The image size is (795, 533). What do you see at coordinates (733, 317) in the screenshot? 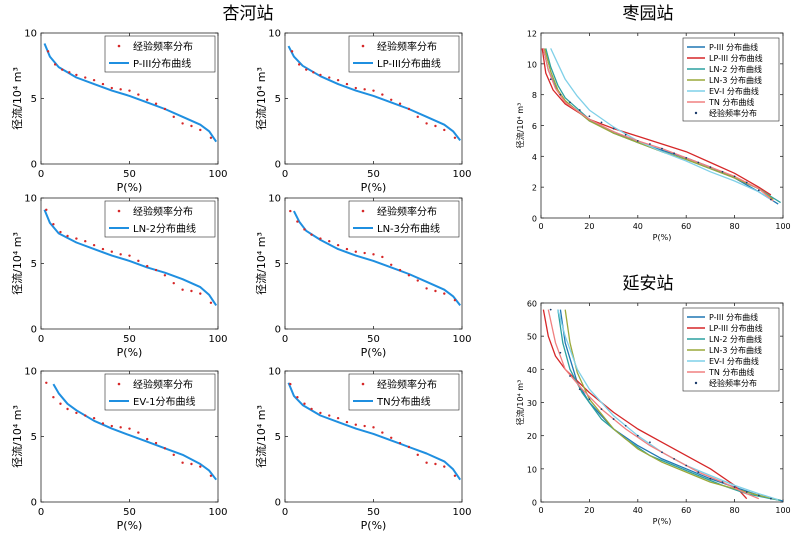
I see `legend-label: P-III 分布曲线` at bounding box center [733, 317].